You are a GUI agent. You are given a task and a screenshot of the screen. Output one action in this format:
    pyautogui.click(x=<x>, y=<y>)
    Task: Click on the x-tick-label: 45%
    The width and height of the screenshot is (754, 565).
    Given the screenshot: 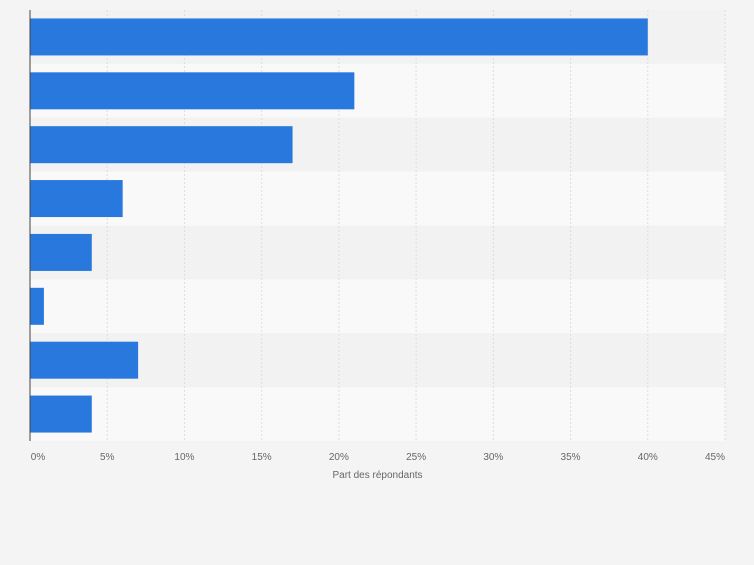 What is the action you would take?
    pyautogui.click(x=715, y=457)
    